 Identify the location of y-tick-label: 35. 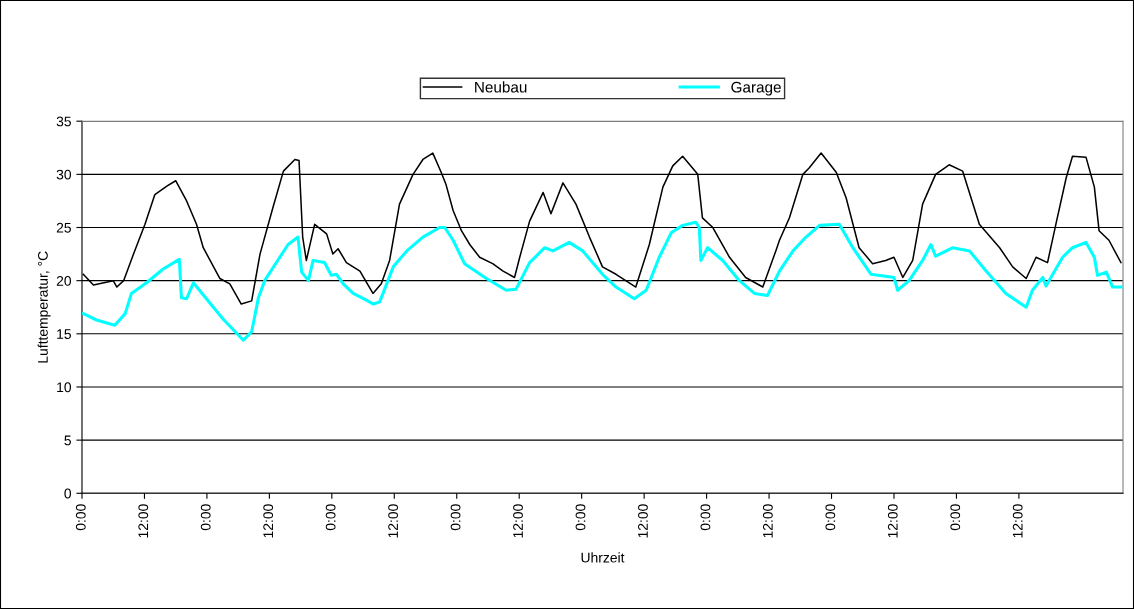
(63, 121).